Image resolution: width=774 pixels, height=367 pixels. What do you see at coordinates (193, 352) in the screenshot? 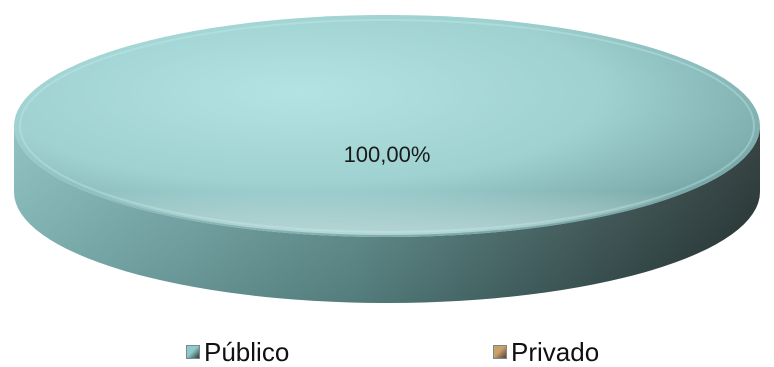
I see `legend-swatch-publico` at bounding box center [193, 352].